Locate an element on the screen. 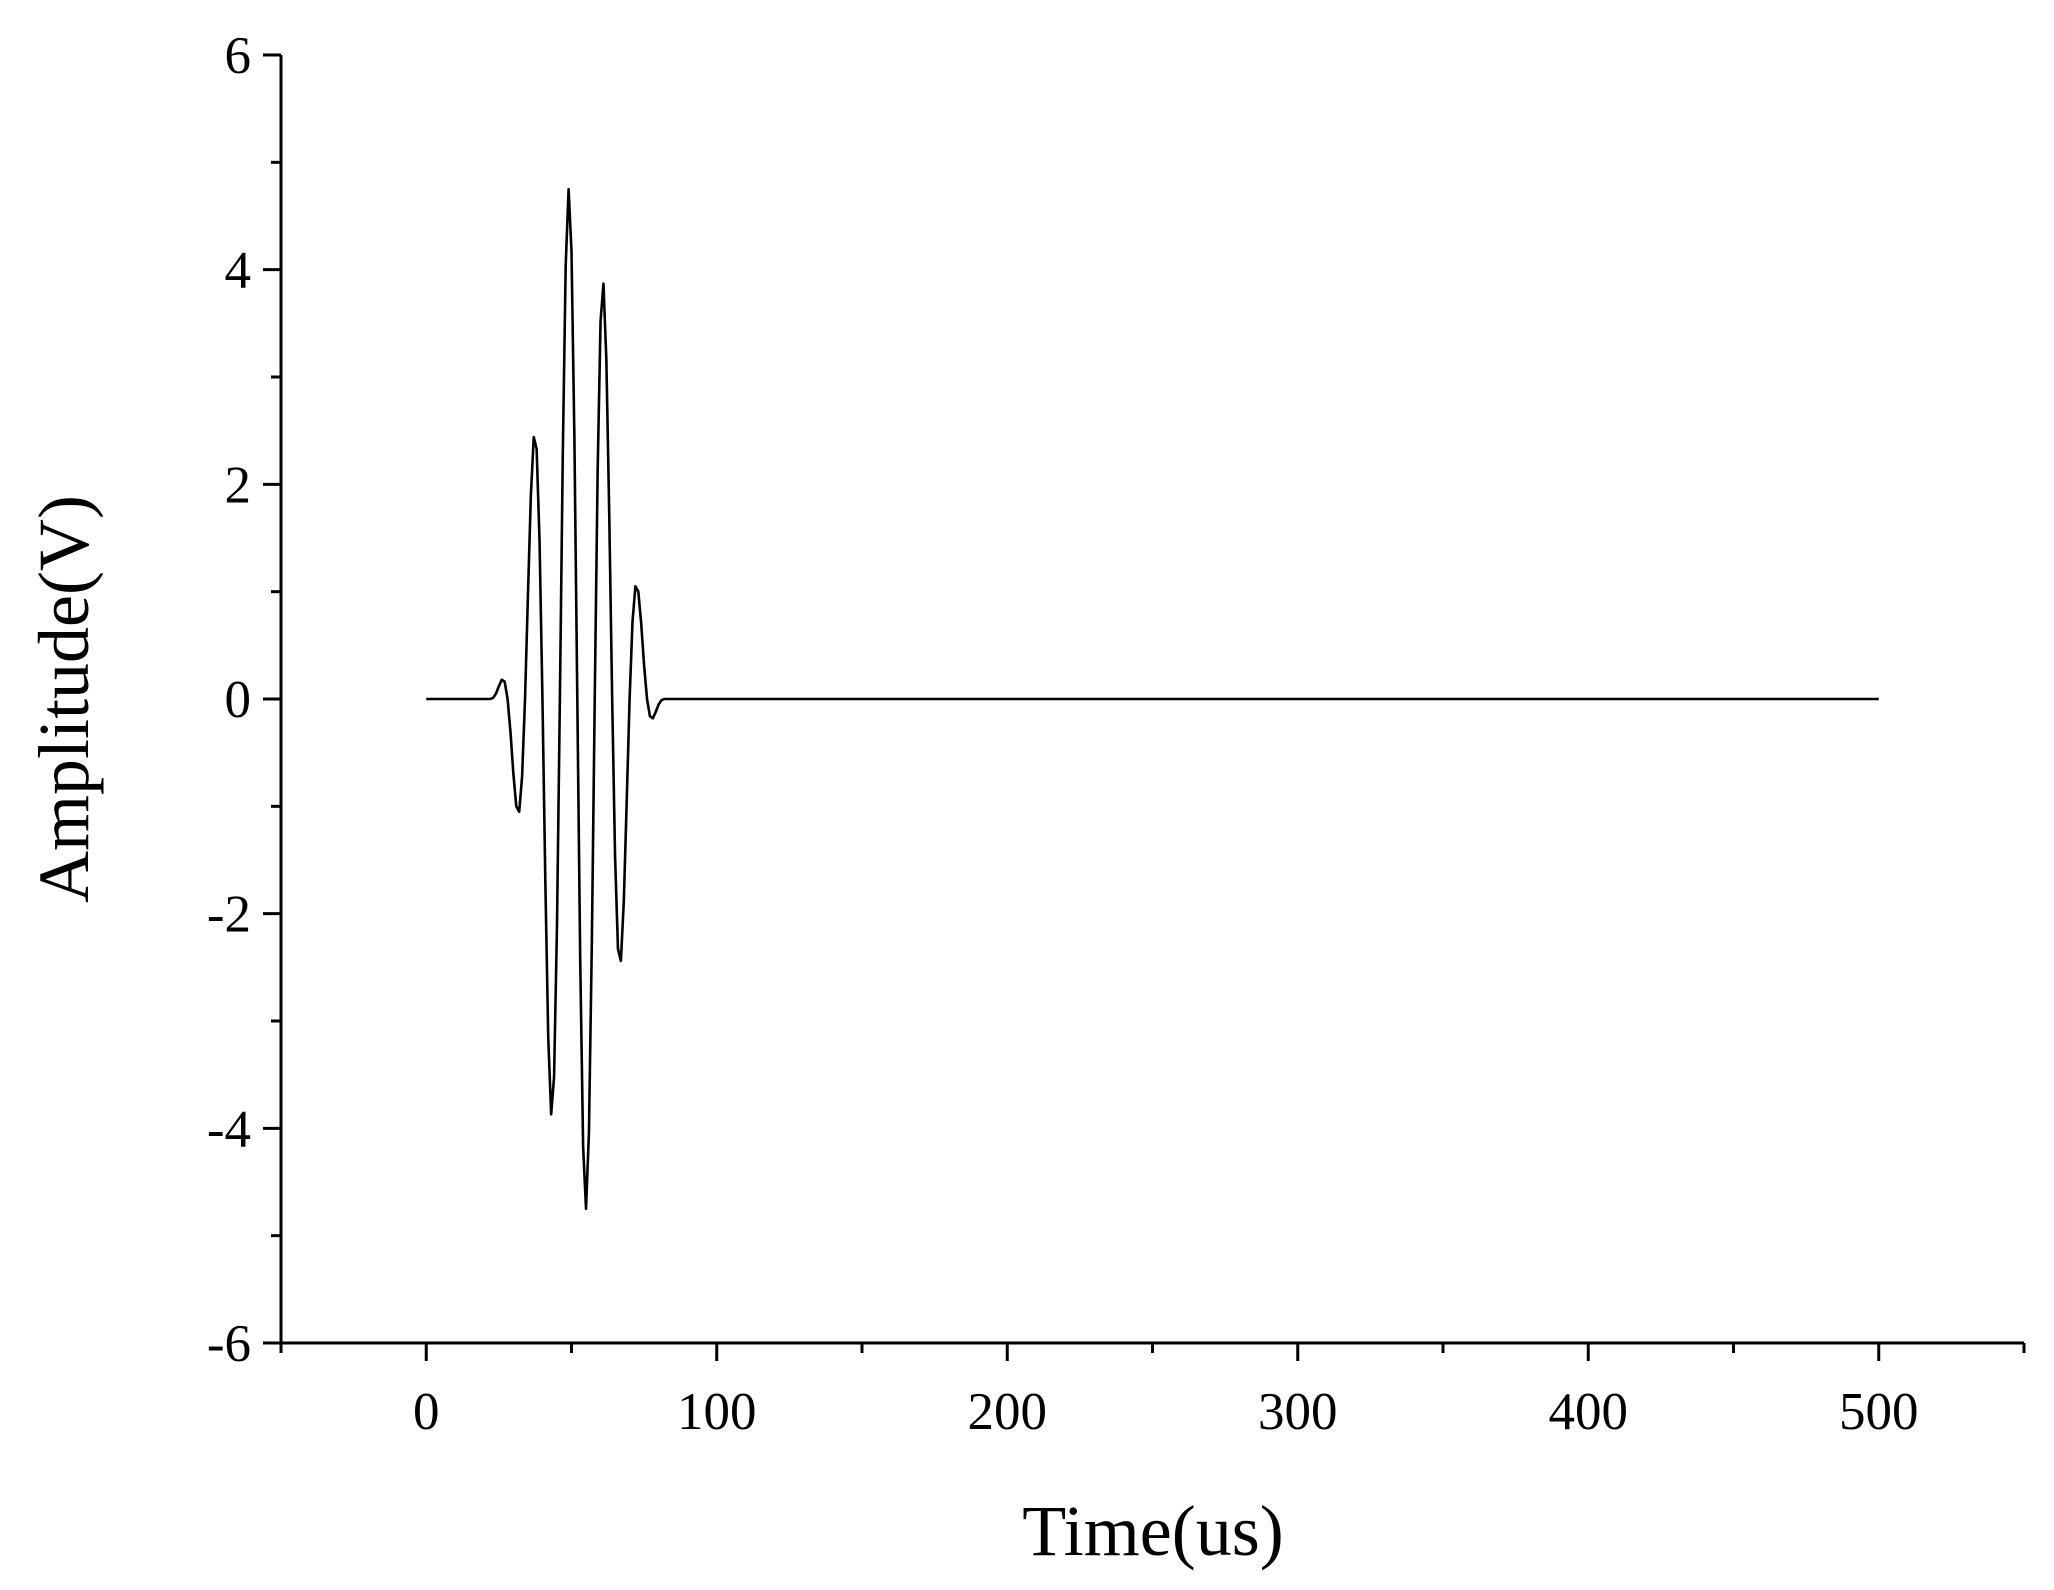 The width and height of the screenshot is (2054, 1590). y-tick-label: 4 is located at coordinates (238, 271).